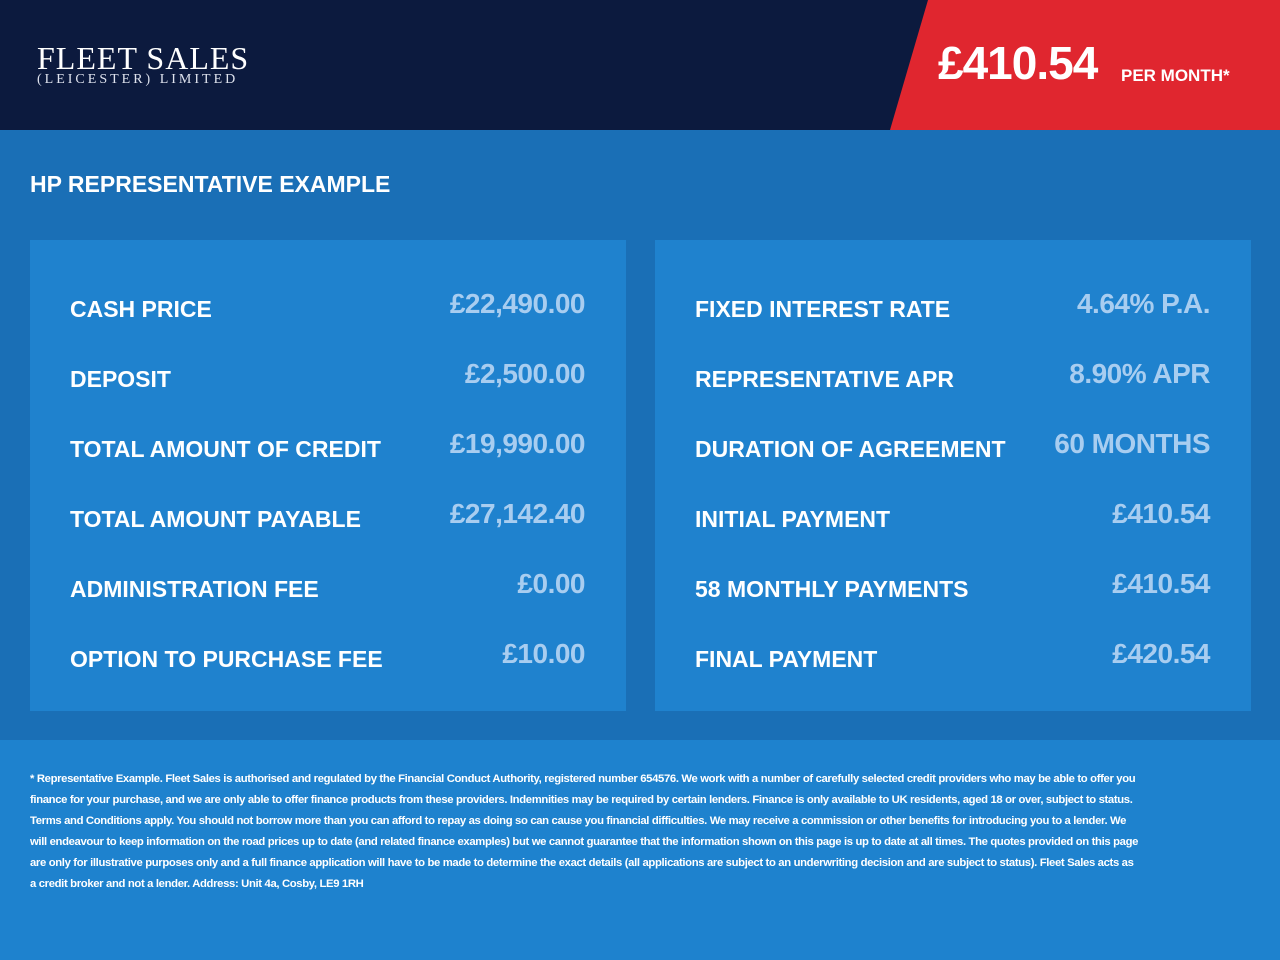 This screenshot has width=1280, height=960. I want to click on finance-row: DURATION OF AGREEMENT 60 MONTHS, so click(952, 448).